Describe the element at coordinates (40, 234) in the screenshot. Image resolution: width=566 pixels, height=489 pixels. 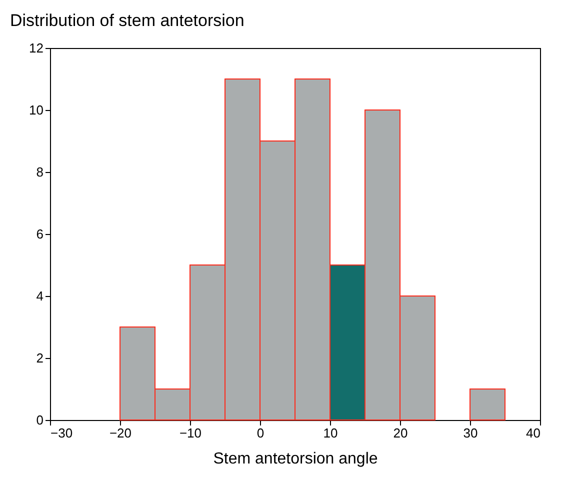
I see `y-tick-label: 6` at that location.